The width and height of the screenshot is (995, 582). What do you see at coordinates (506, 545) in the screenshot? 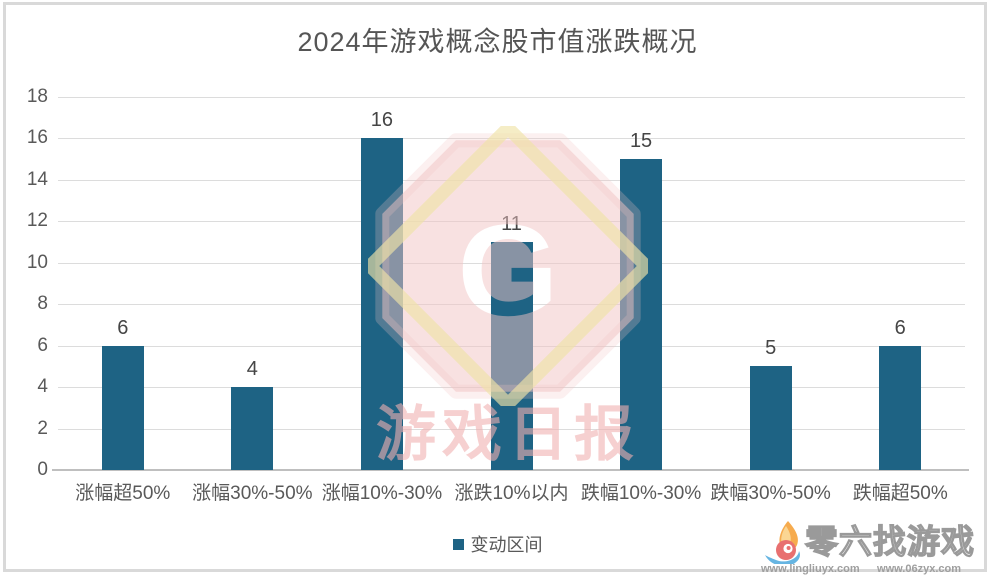
I see `legend-label: 变动区间` at bounding box center [506, 545].